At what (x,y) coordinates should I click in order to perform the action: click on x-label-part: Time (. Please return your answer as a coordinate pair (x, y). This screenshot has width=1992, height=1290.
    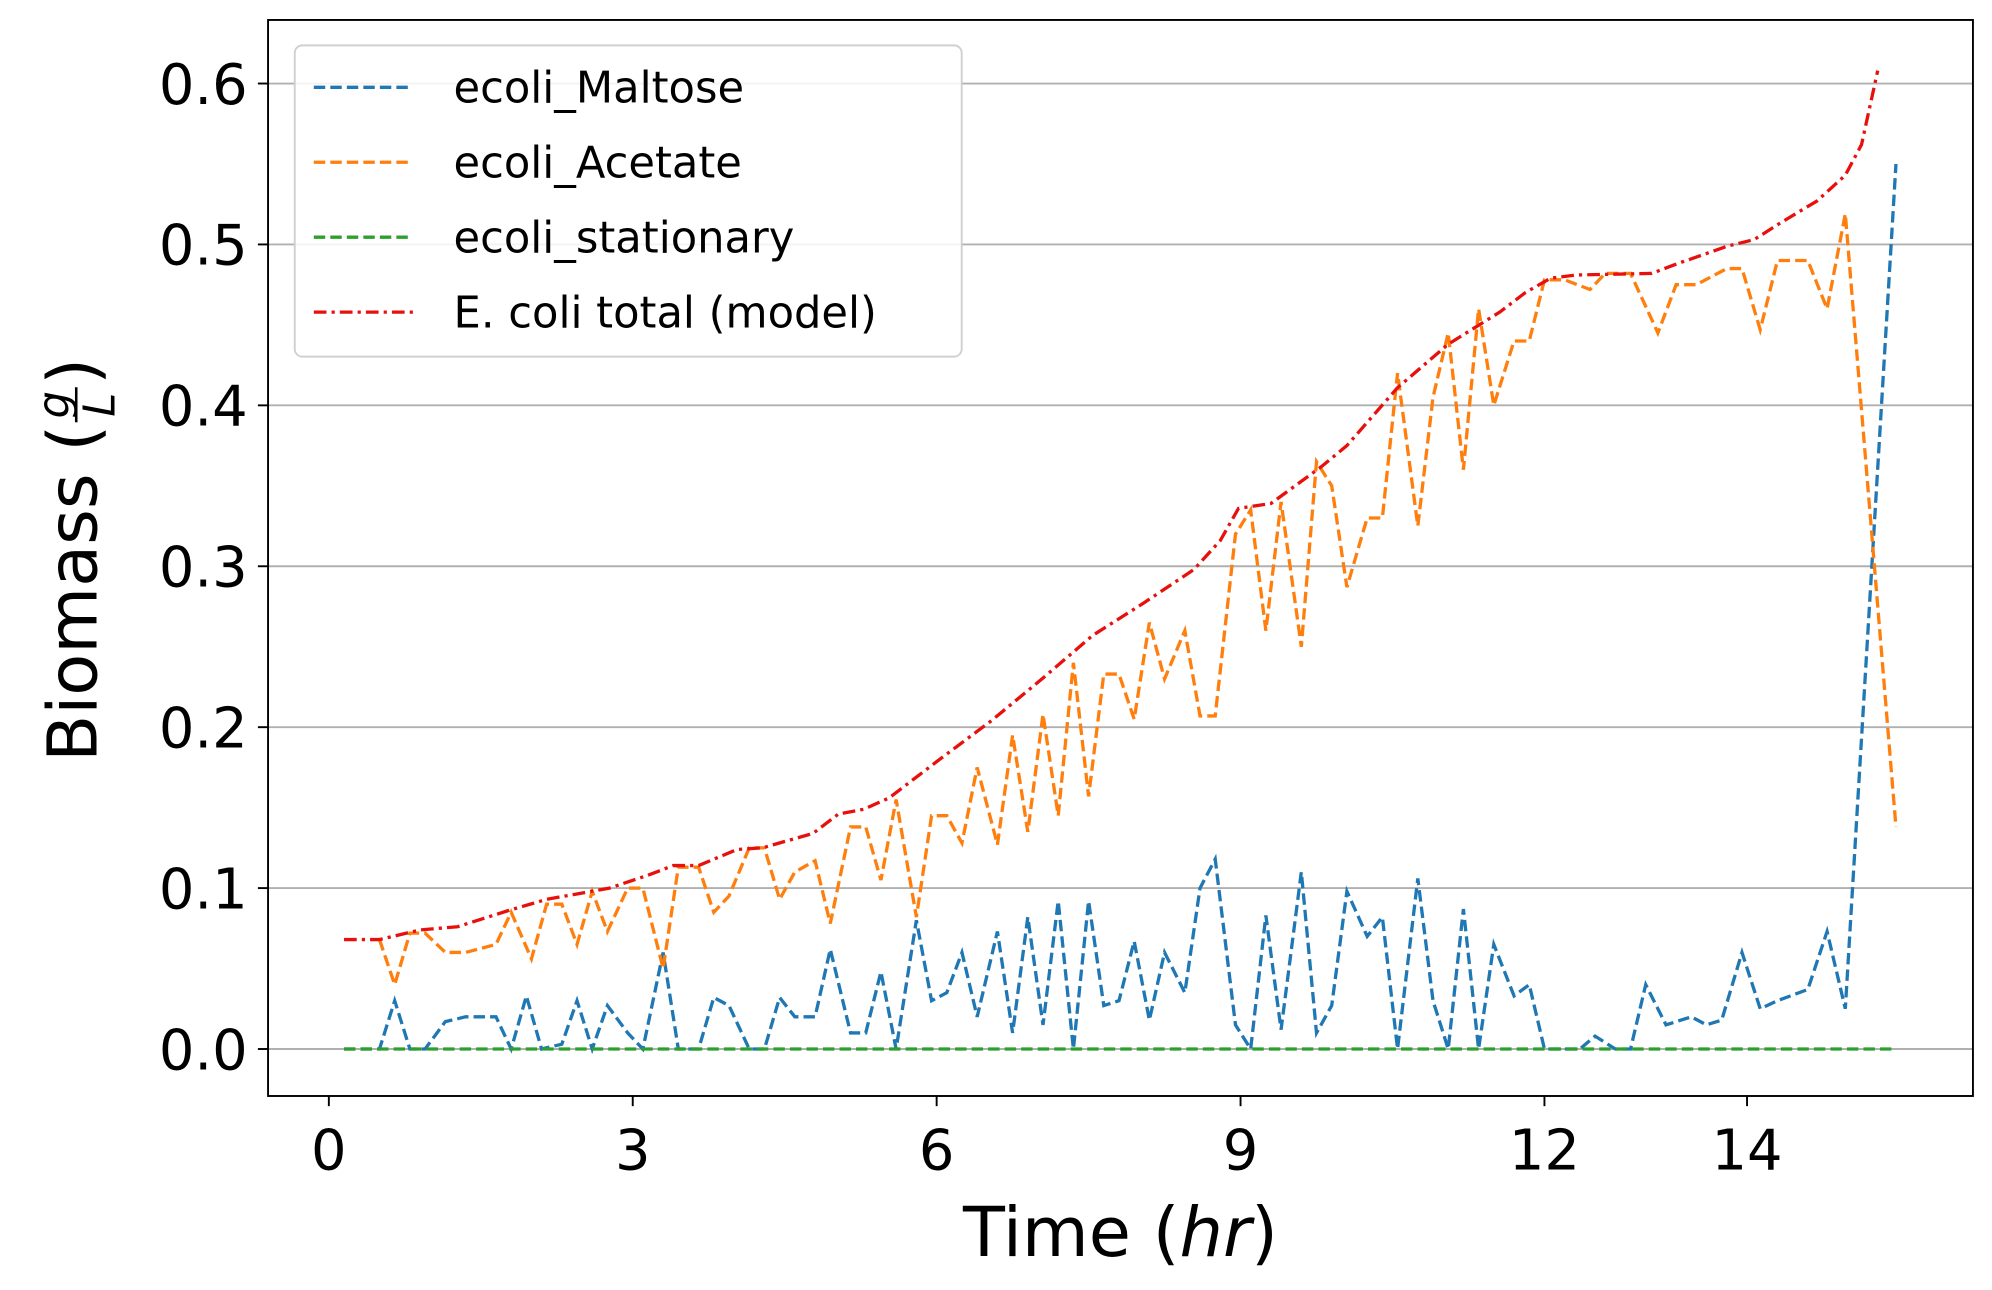
    Looking at the image, I should click on (1070, 1233).